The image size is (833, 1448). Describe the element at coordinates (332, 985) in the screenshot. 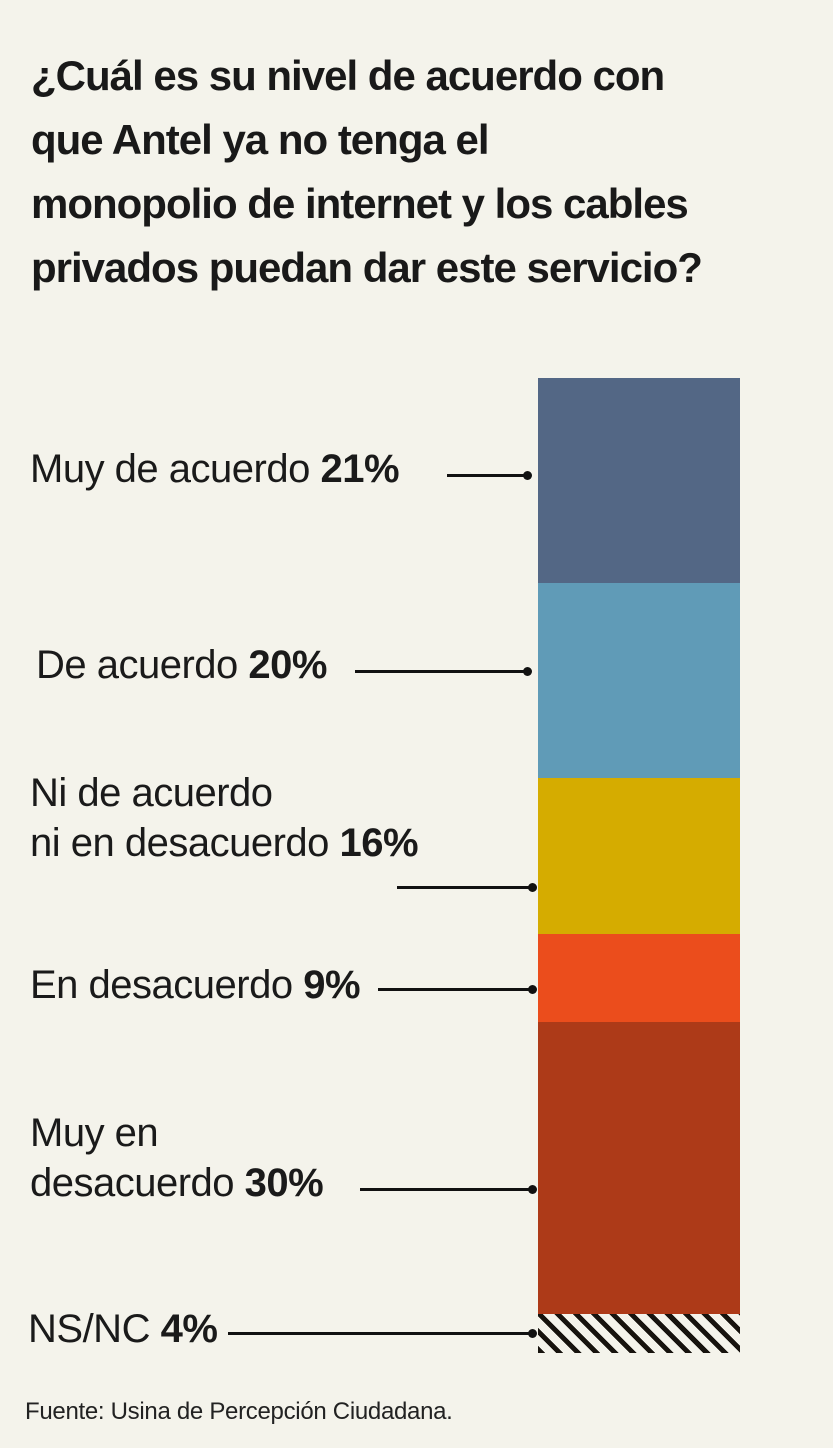

I see `label-value: 9%` at that location.